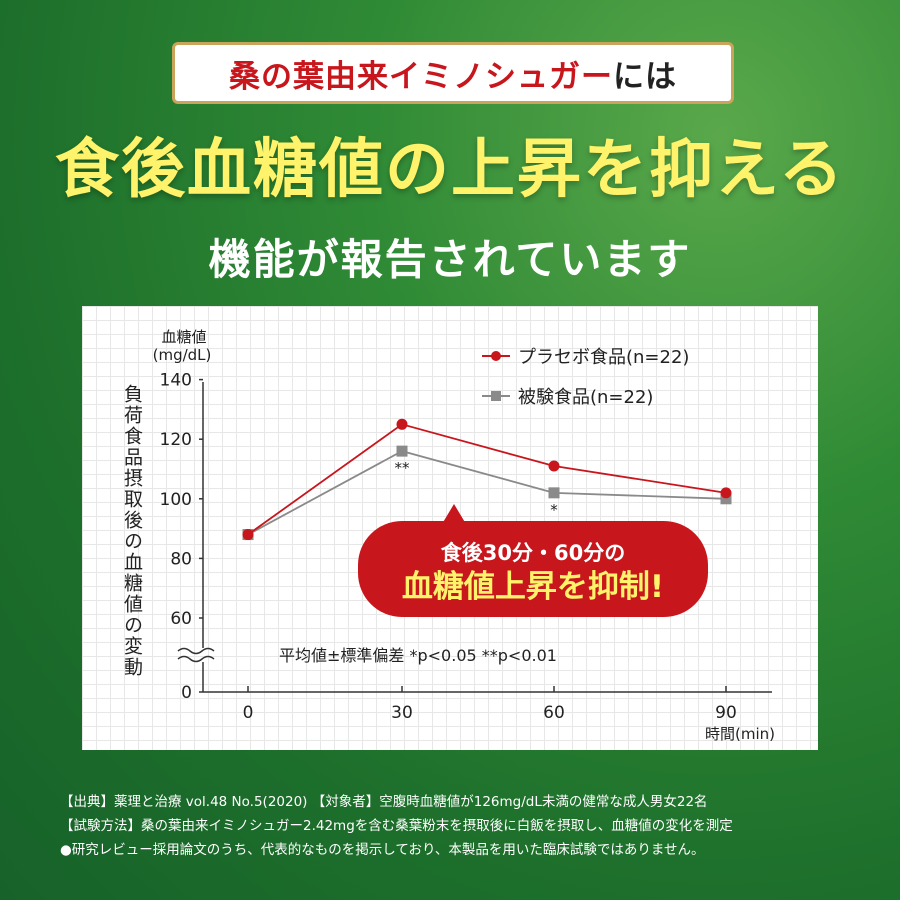 Image resolution: width=900 pixels, height=900 pixels. I want to click on x-tick-label: 90, so click(726, 713).